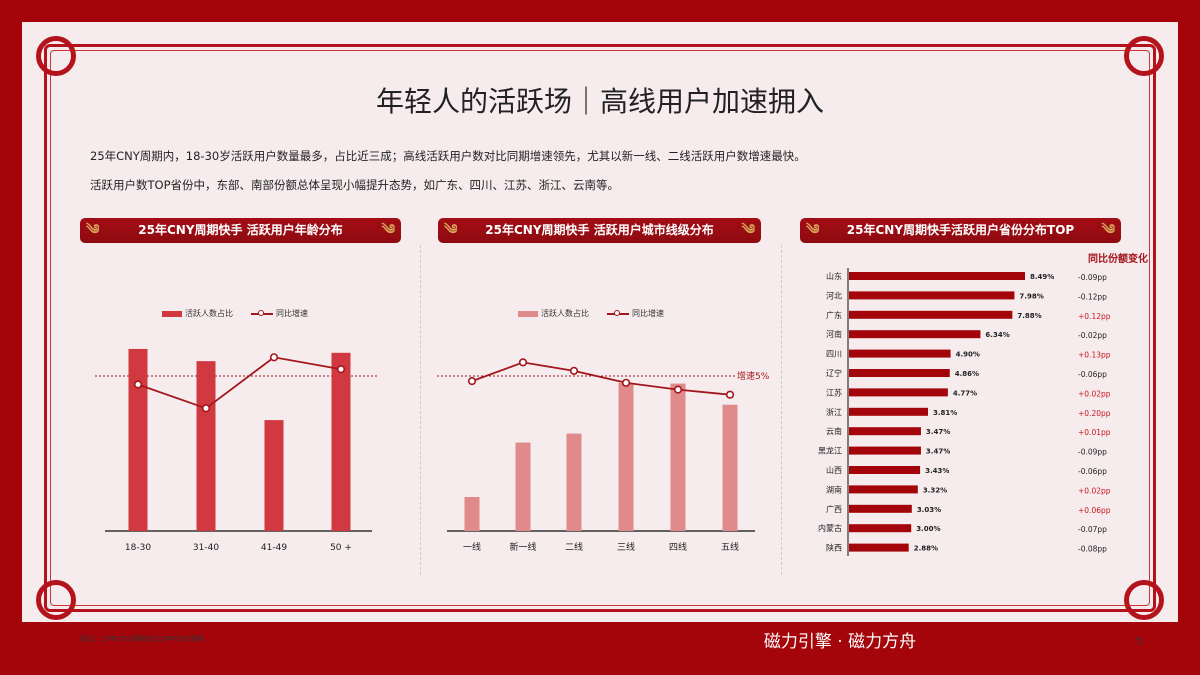 This screenshot has height=675, width=1200. I want to click on x-tick-label: 18-30, so click(138, 548).